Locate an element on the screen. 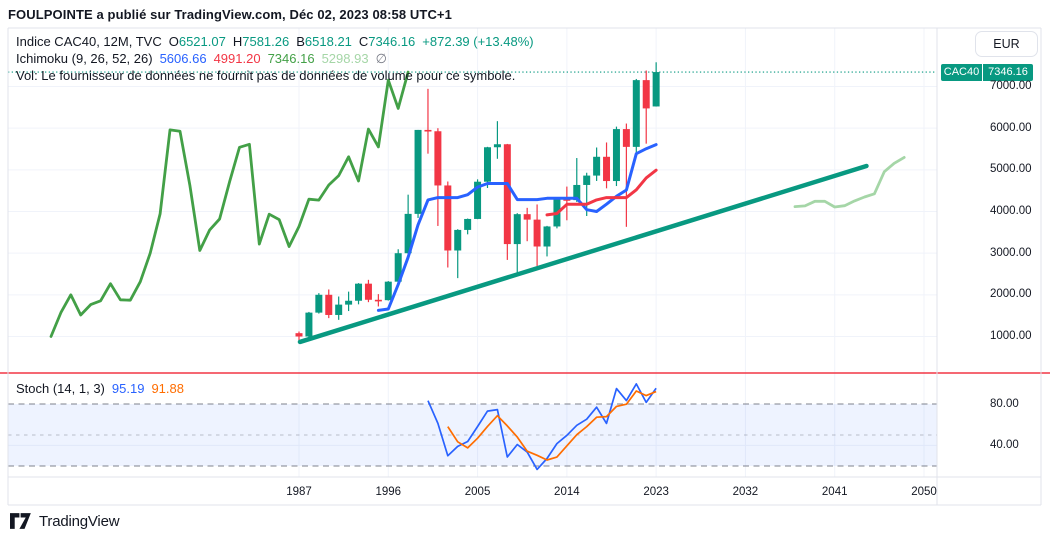  price-axis-label: 2000.00 is located at coordinates (1011, 294).